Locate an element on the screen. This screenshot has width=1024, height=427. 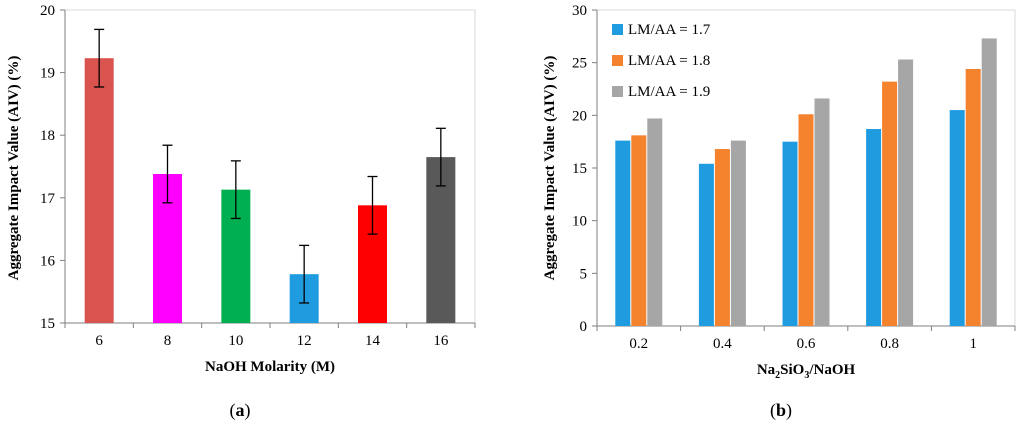
chart-b-xlabel: Na2SiO3/NaOH is located at coordinates (806, 371).